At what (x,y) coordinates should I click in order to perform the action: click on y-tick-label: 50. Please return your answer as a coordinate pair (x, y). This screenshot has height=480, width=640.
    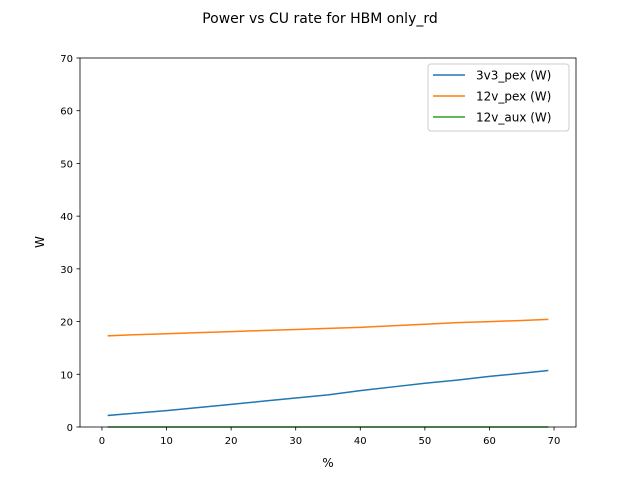
    Looking at the image, I should click on (66, 164).